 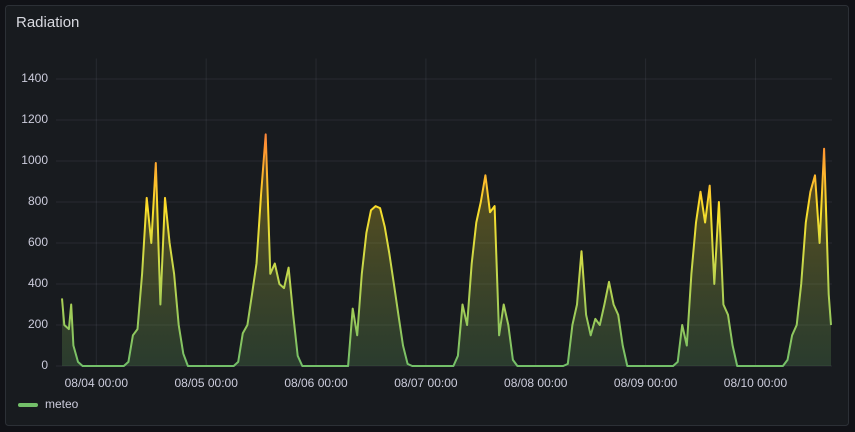 What do you see at coordinates (426, 383) in the screenshot?
I see `x-tick-label: 08/07 00:00` at bounding box center [426, 383].